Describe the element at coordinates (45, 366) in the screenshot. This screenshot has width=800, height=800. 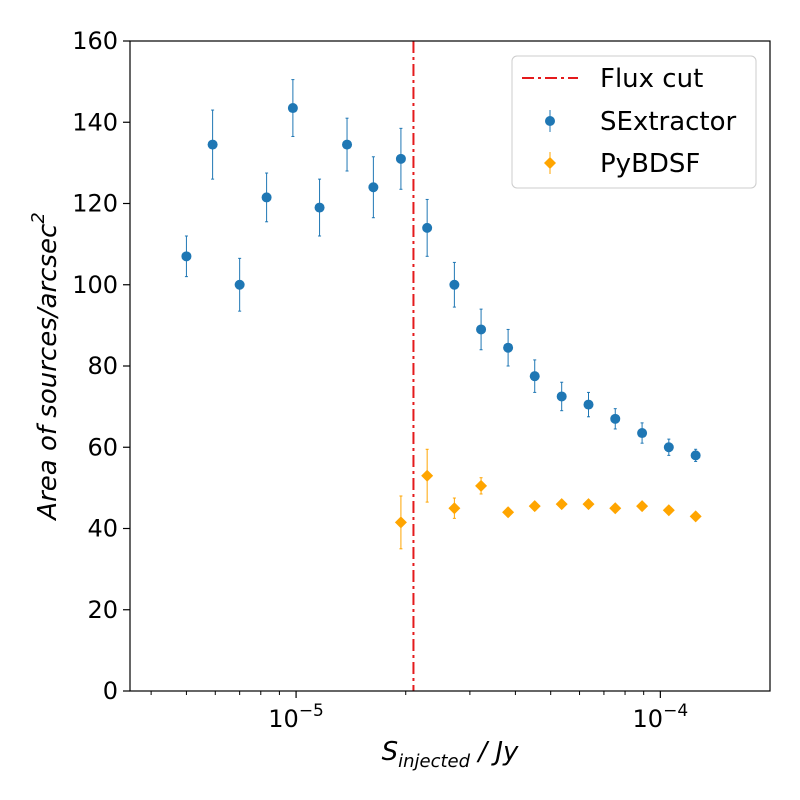
I see `y-axis-label: Area of sources/arcsec2` at that location.